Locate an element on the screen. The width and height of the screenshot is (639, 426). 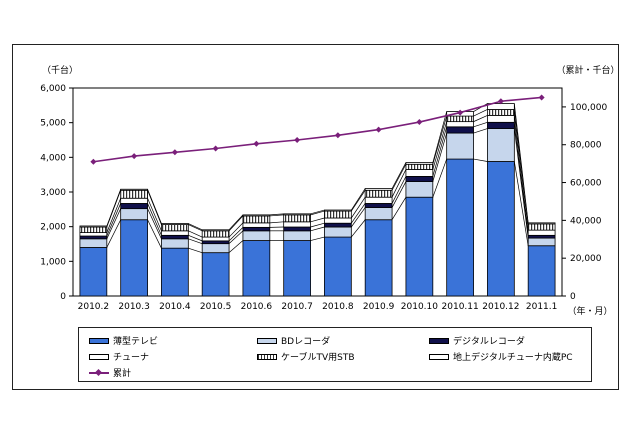
legend-swatch-thin-tv is located at coordinates (99, 340).